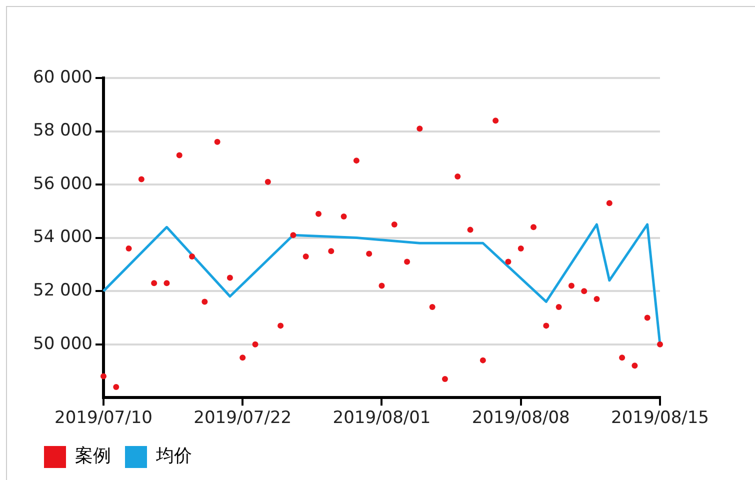 Image resolution: width=755 pixels, height=480 pixels. Describe the element at coordinates (62, 344) in the screenshot. I see `y-tick-label: 50 000` at that location.